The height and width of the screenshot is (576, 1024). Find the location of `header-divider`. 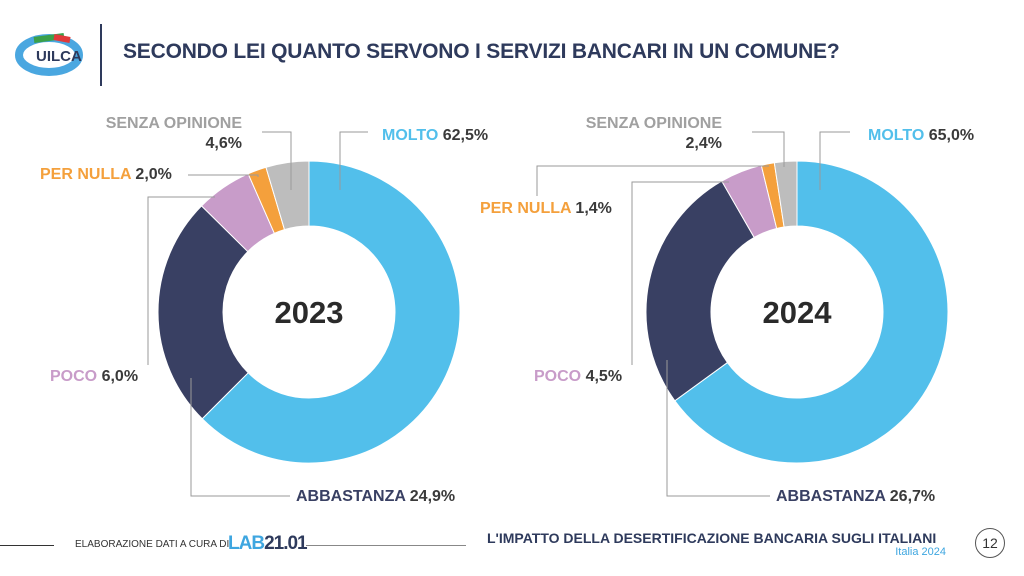

header-divider is located at coordinates (101, 55).